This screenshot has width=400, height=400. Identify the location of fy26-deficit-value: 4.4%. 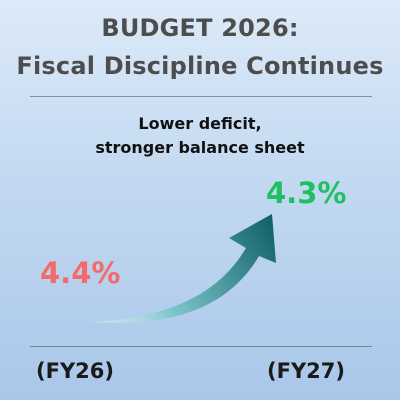
(80, 273).